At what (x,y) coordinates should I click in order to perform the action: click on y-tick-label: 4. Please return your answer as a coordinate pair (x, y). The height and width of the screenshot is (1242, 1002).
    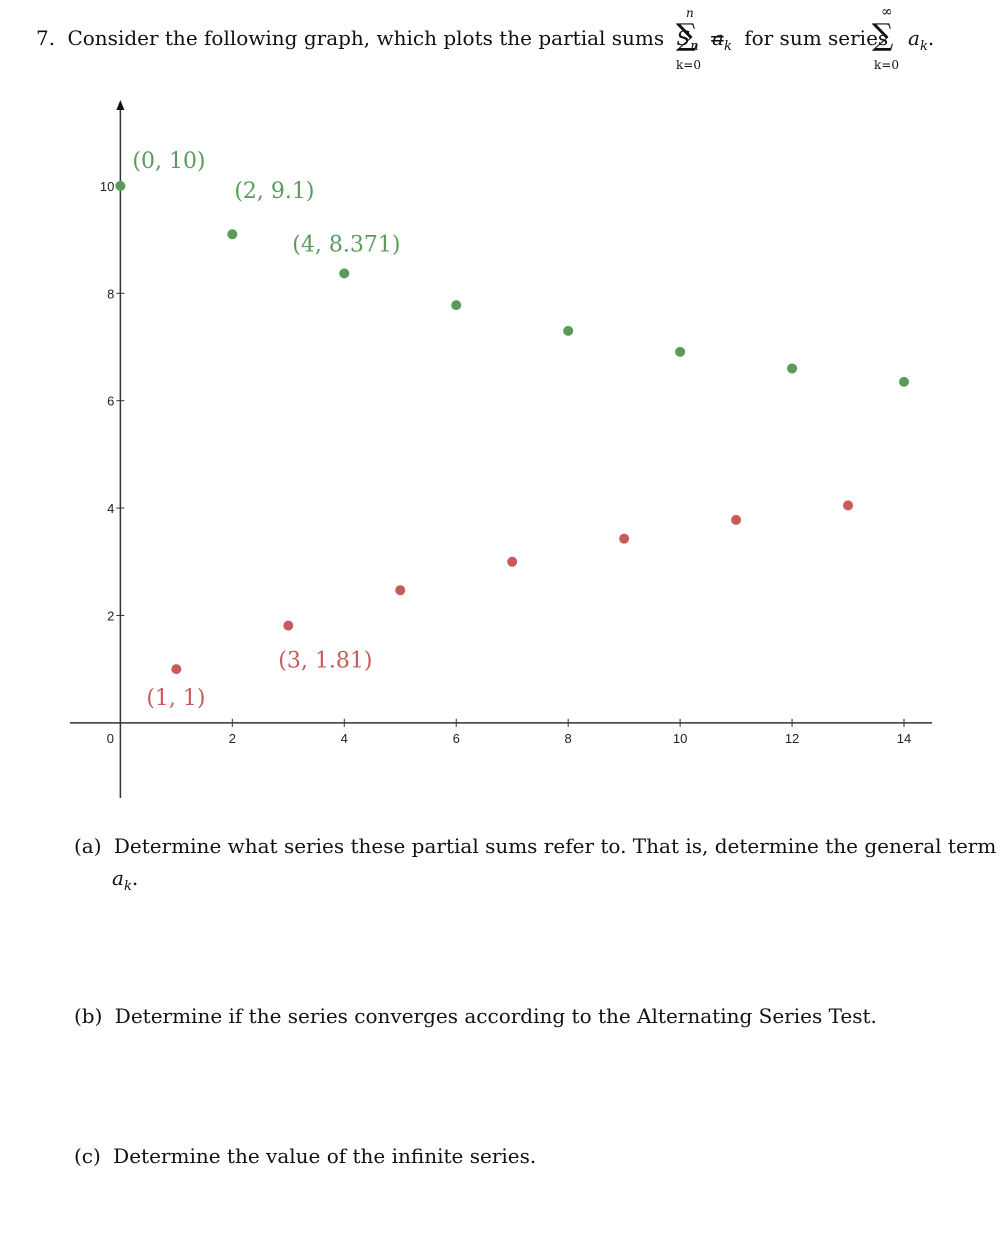
    Looking at the image, I should click on (110, 508).